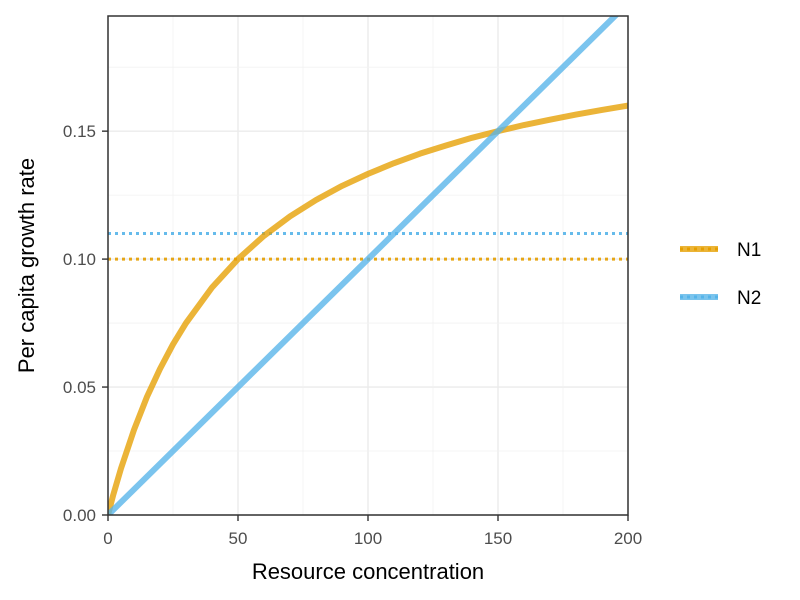 The image size is (800, 600). Describe the element at coordinates (720, 250) in the screenshot. I see `legend-item-n1: N1` at that location.